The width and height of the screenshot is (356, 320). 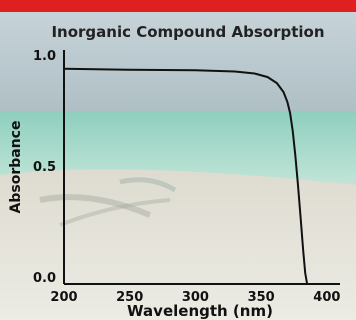 I want to click on y-tick-label: 1.0, so click(x=44, y=56).